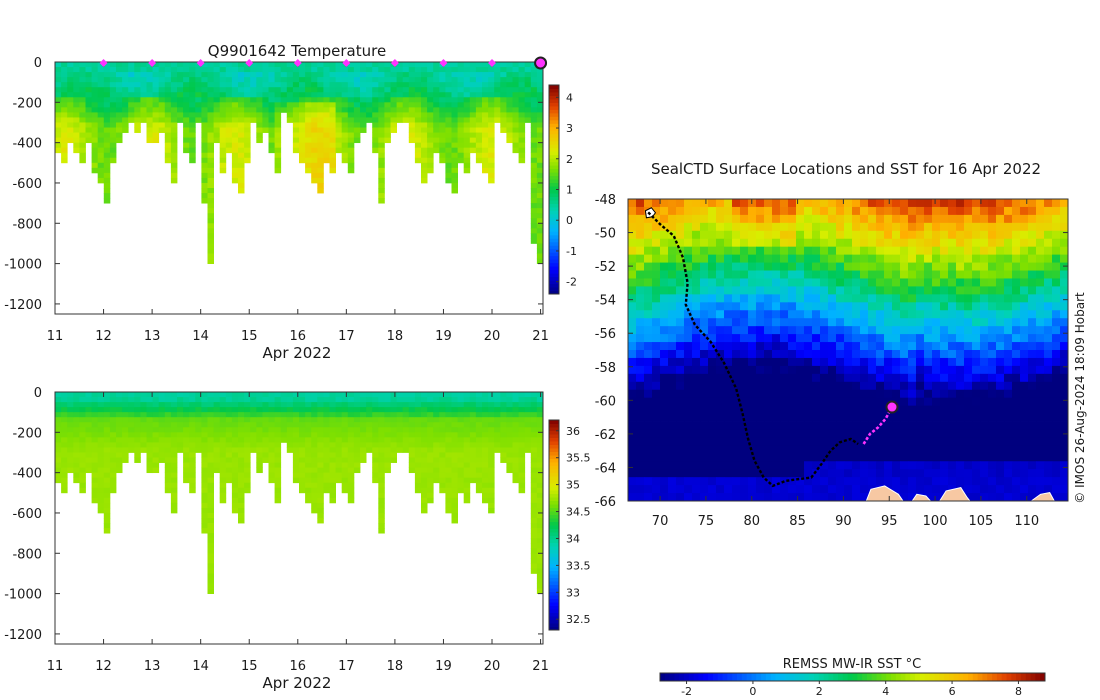  Describe the element at coordinates (573, 592) in the screenshot. I see `colorbar-tick-label: 33` at that location.